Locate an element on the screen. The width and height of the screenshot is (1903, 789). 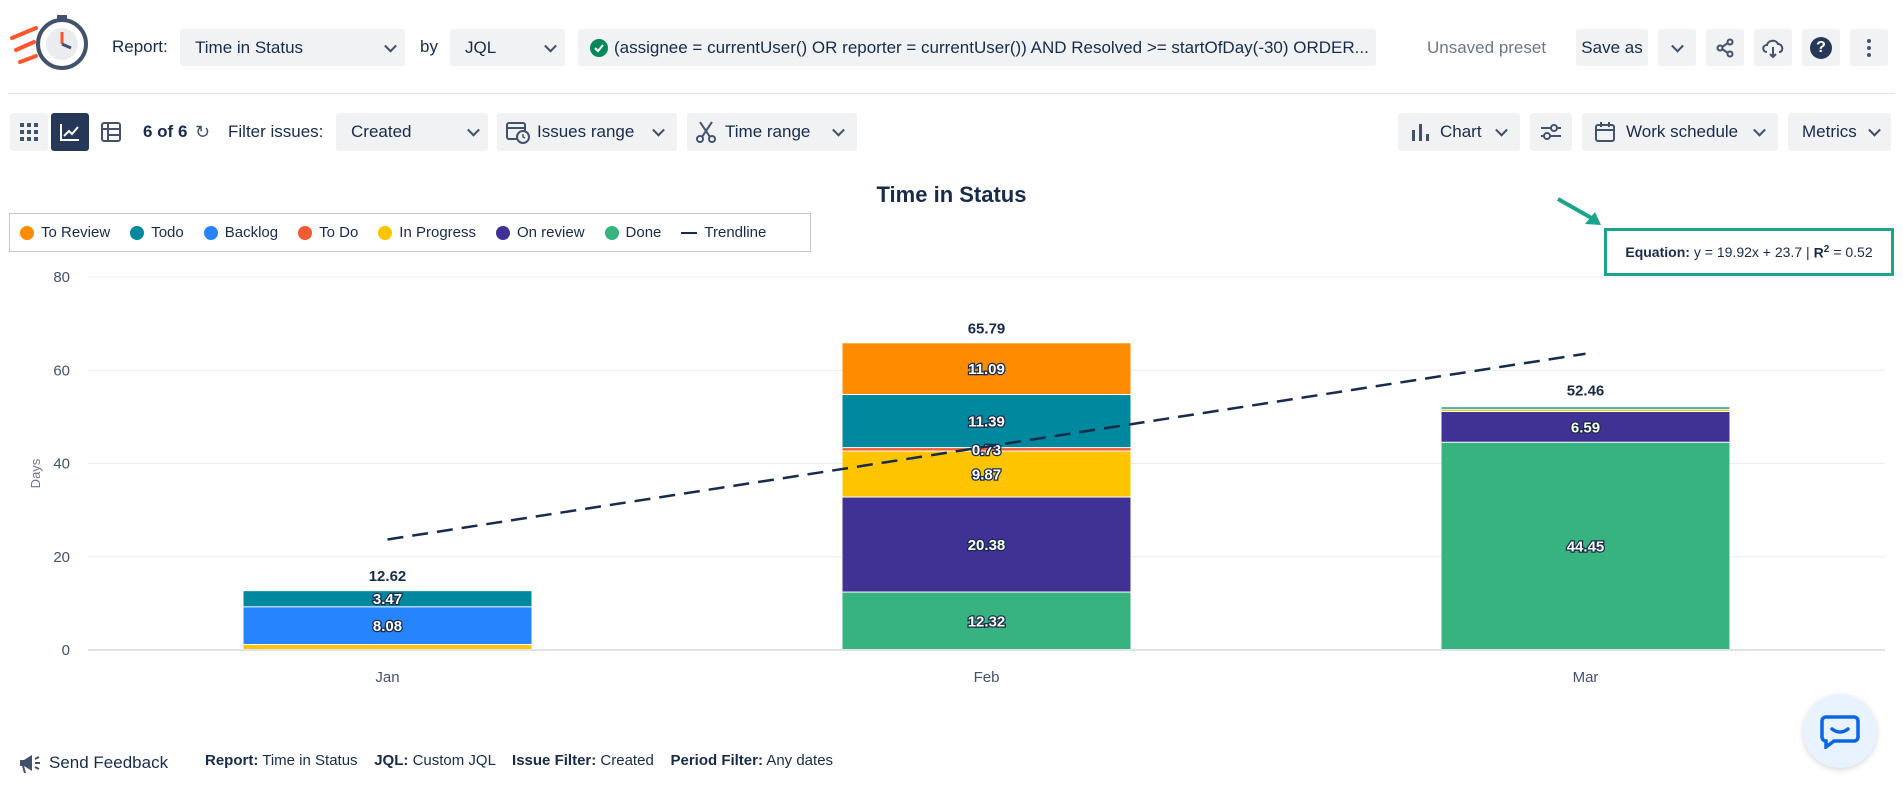
total-label: 52.46 is located at coordinates (1586, 390).